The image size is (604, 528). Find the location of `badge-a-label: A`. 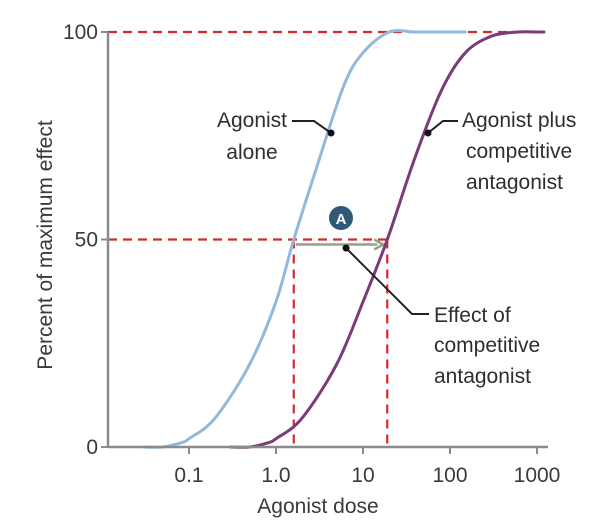

badge-a-label: A is located at coordinates (341, 219).